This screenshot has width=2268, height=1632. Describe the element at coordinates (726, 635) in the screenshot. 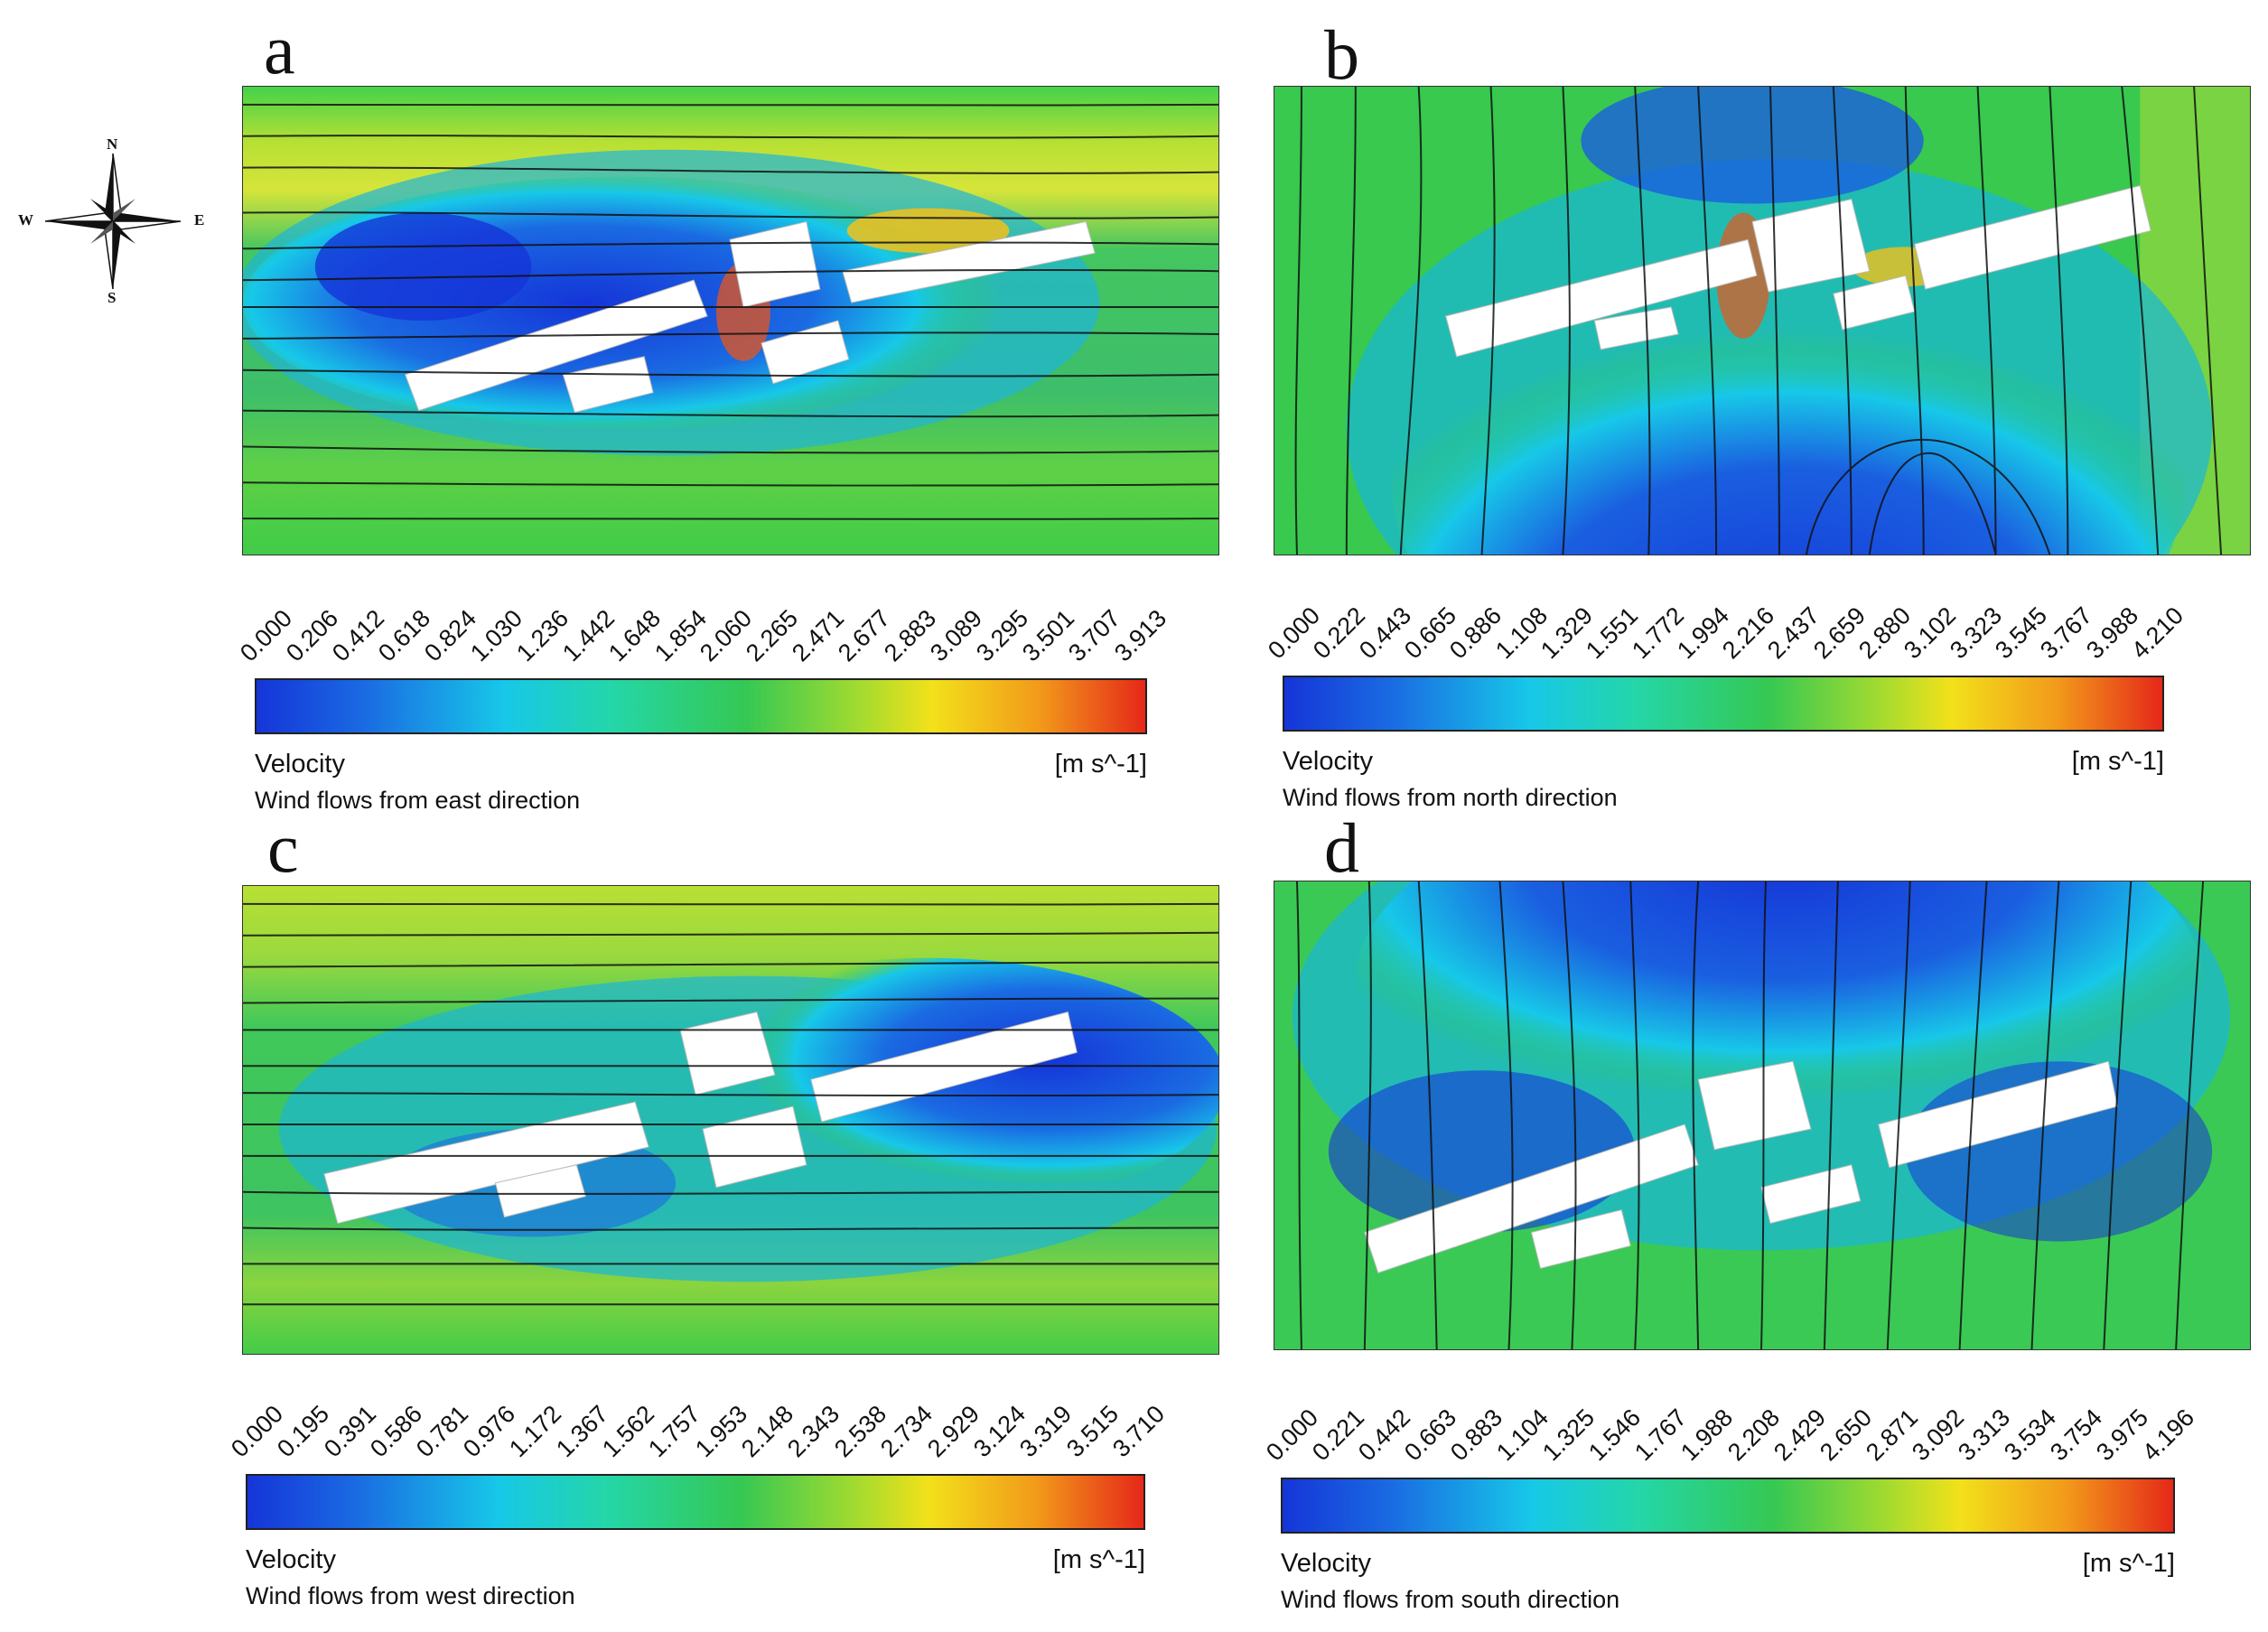

I see `legend-tick-label: 2.060` at that location.